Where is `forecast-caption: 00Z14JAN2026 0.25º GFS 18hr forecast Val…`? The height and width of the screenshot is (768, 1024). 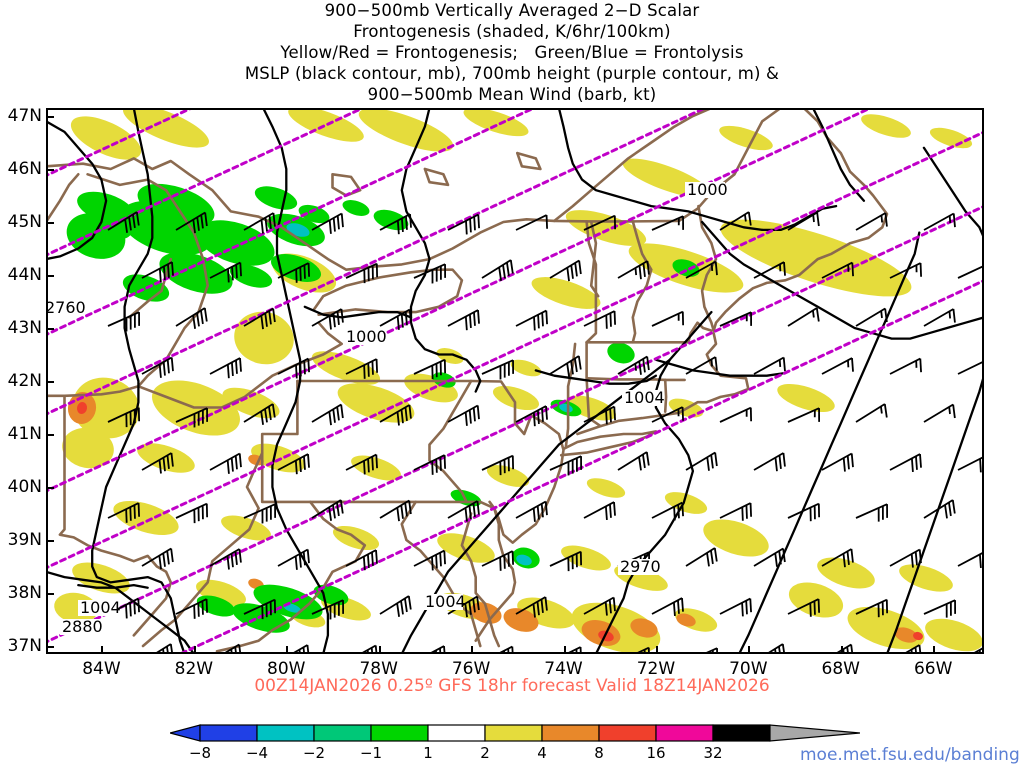 forecast-caption: 00Z14JAN2026 0.25º GFS 18hr forecast Val… is located at coordinates (512, 686).